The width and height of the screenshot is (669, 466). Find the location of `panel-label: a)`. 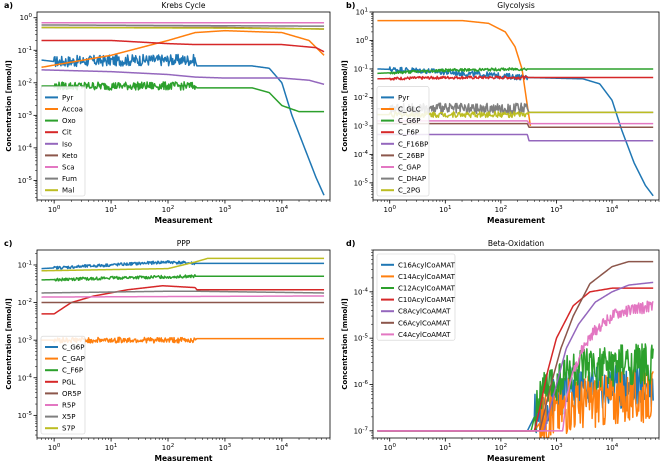

panel-label: a) is located at coordinates (8, 5).